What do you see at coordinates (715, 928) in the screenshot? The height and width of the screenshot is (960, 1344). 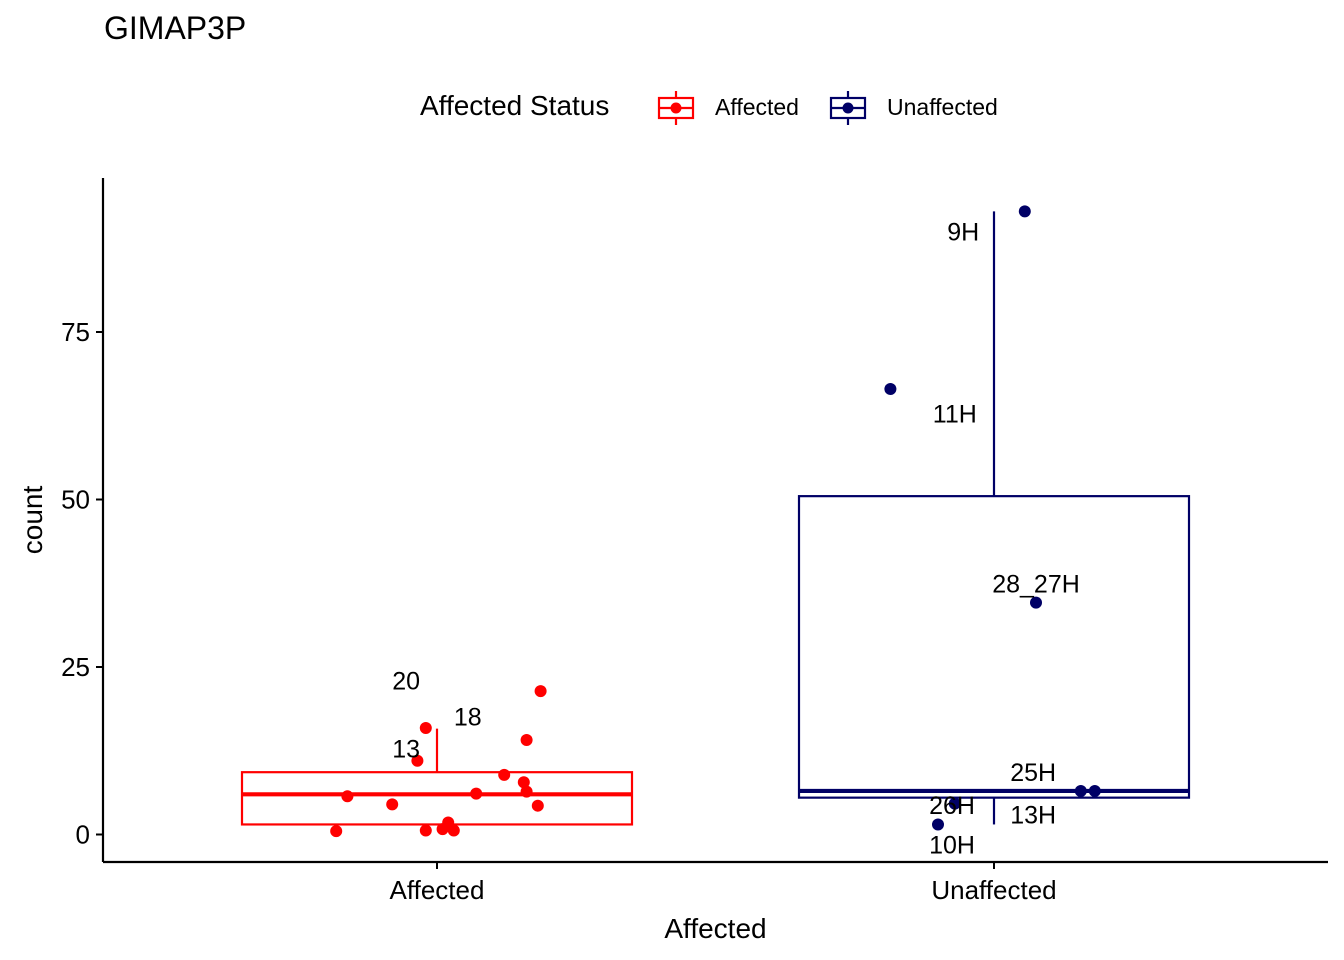 I see `x-axis-title: Affected` at bounding box center [715, 928].